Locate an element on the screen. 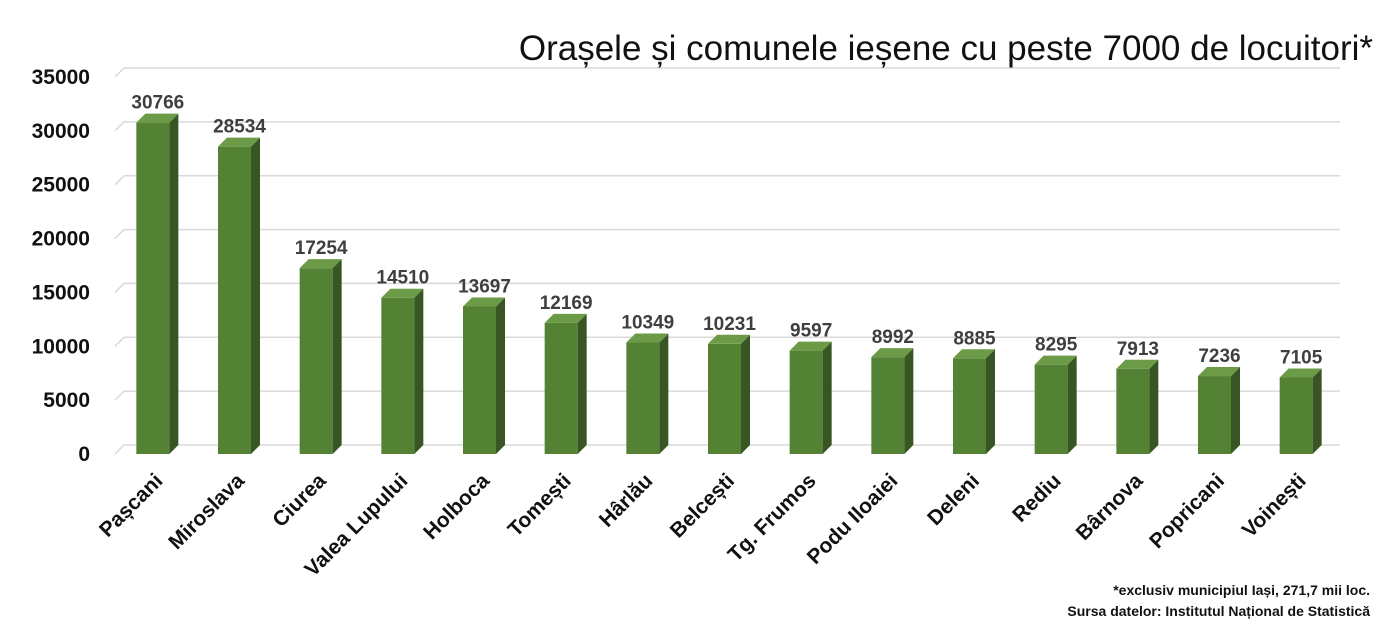  data-label: 10349 is located at coordinates (647, 323).